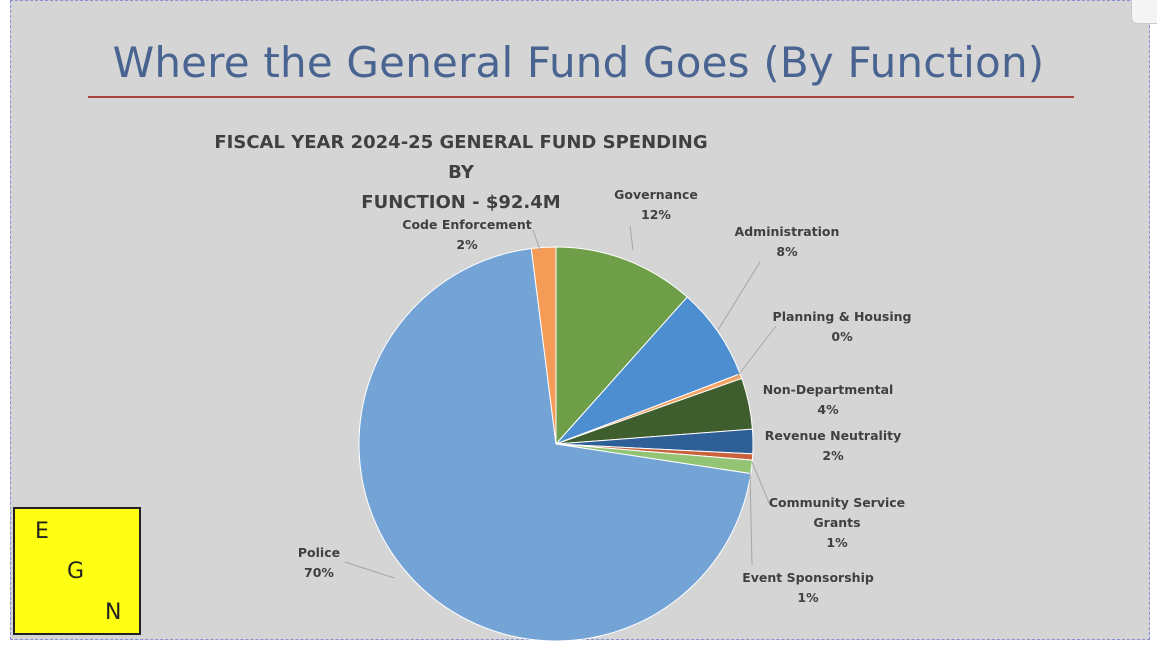 The width and height of the screenshot is (1157, 646). Describe the element at coordinates (461, 202) in the screenshot. I see `chart-title-line-2: FUNCTION - $92.4M` at that location.